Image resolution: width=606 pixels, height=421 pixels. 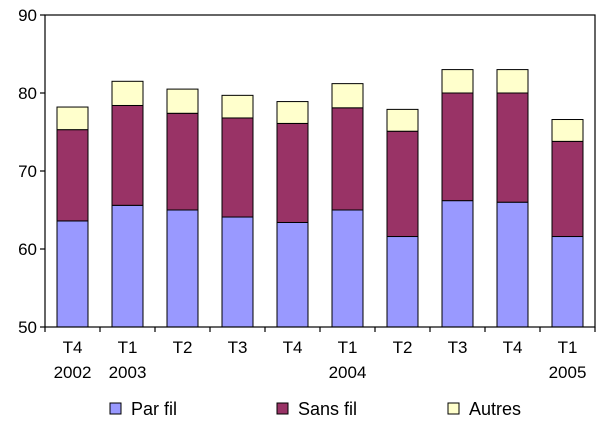 I want to click on x-tick-label-year: 2003, so click(x=128, y=372).